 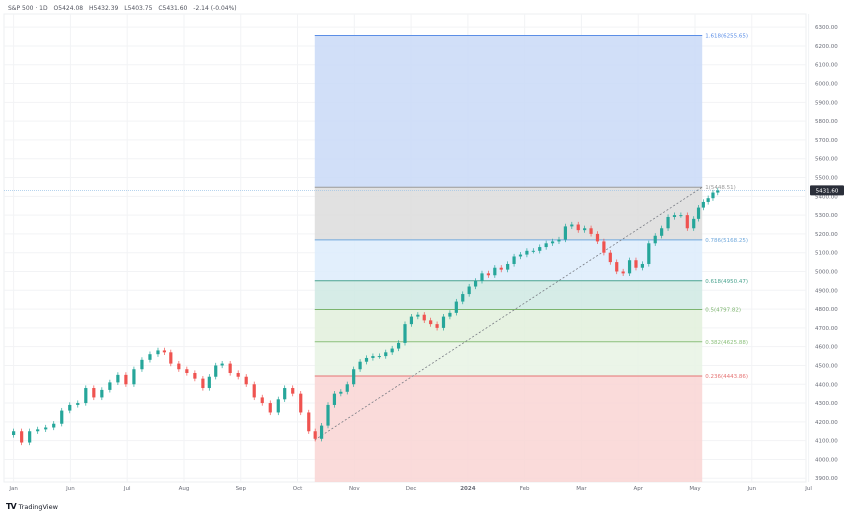 I want to click on y-tick-label: 4900.00, so click(x=826, y=291).